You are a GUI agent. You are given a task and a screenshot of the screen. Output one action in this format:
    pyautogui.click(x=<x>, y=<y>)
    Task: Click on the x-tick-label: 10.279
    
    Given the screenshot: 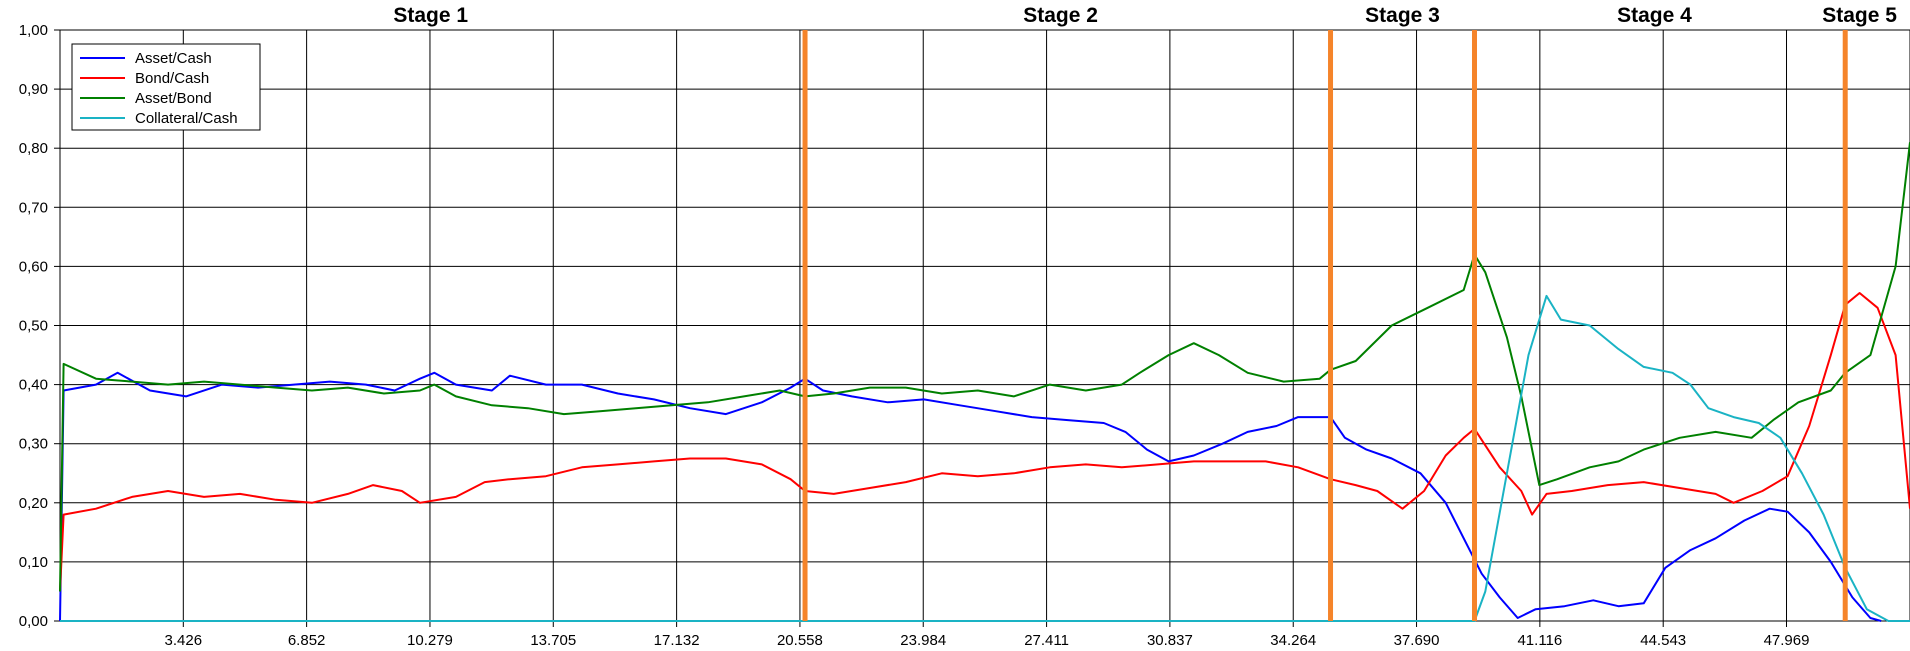 What is the action you would take?
    pyautogui.click(x=430, y=640)
    